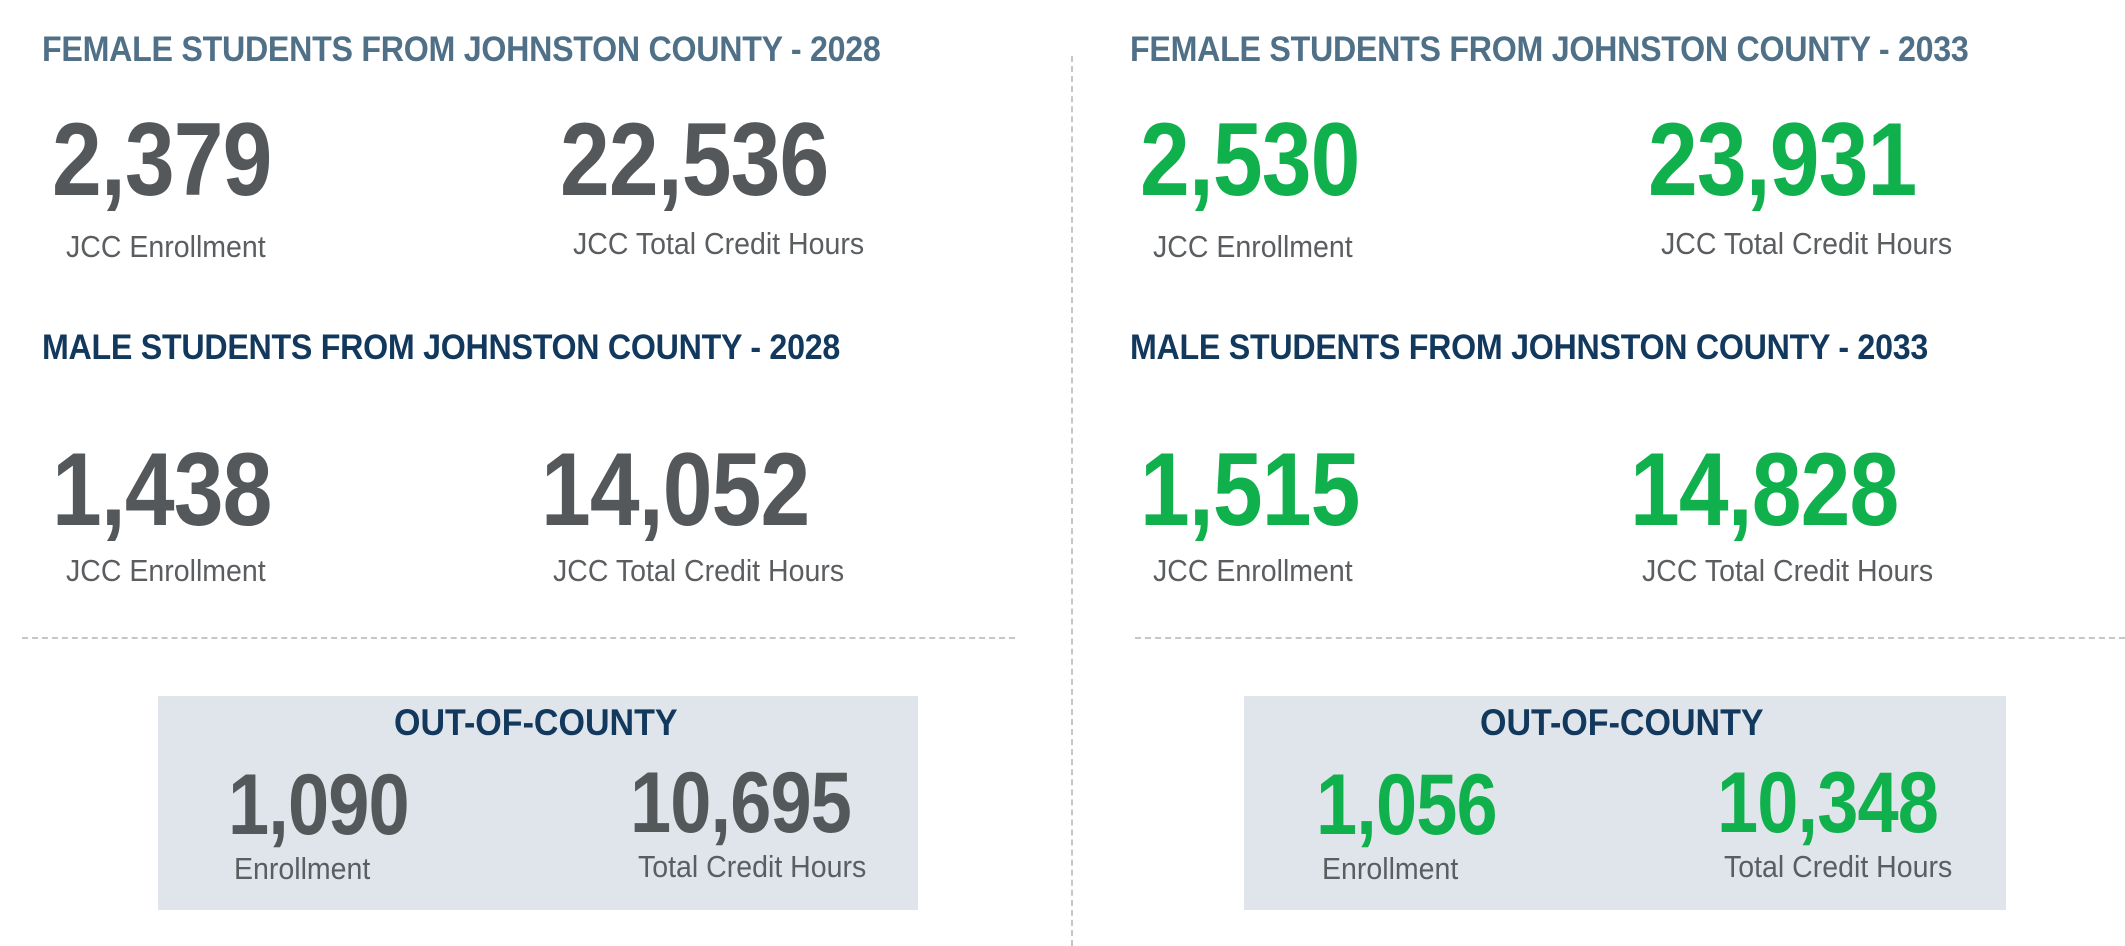 This screenshot has width=2125, height=946. What do you see at coordinates (694, 160) in the screenshot?
I see `female-2028-hours-value: 22,536` at bounding box center [694, 160].